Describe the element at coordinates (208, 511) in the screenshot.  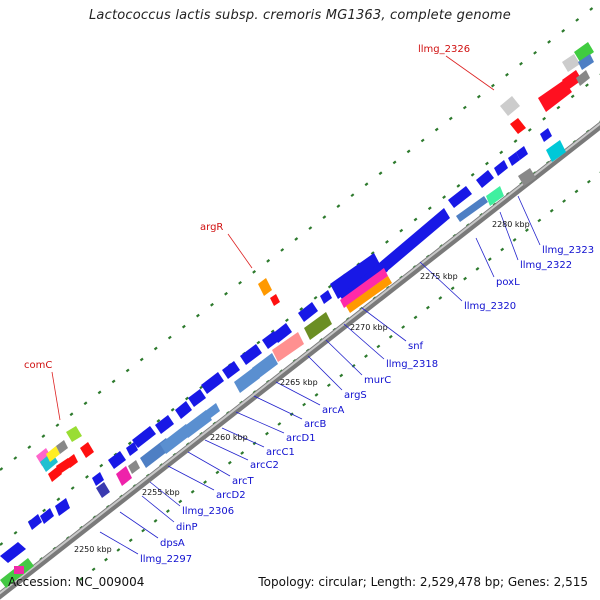
I see `gene-label: llmg_2306` at that location.